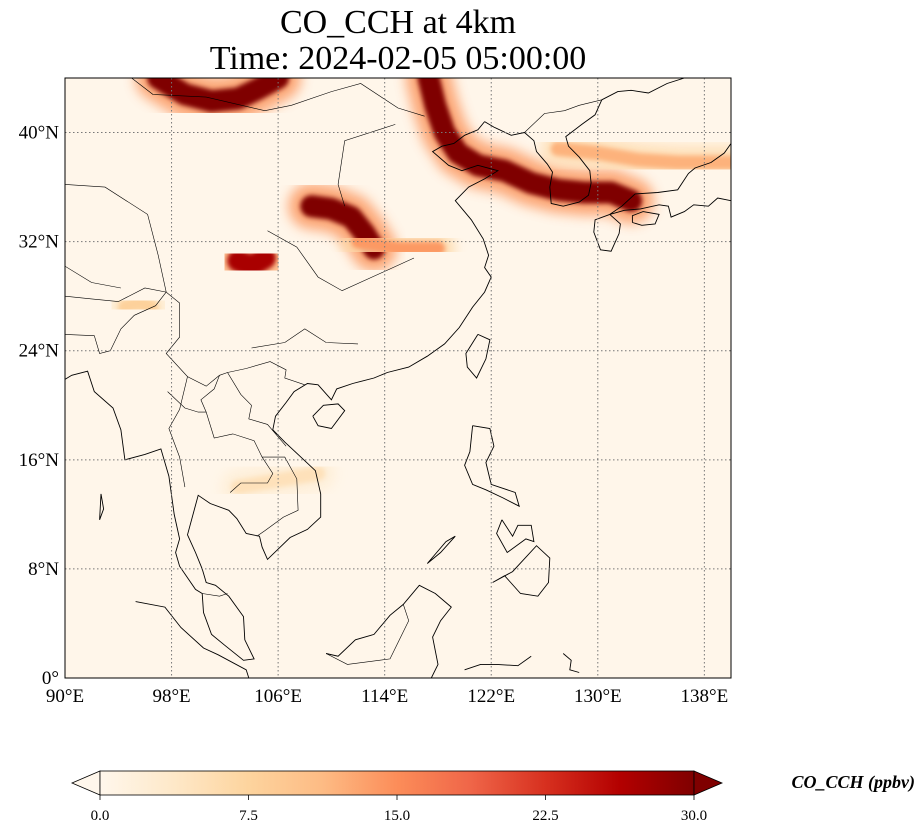 The height and width of the screenshot is (836, 921). What do you see at coordinates (85, 783) in the screenshot?
I see `colorbar-min-extend` at bounding box center [85, 783].